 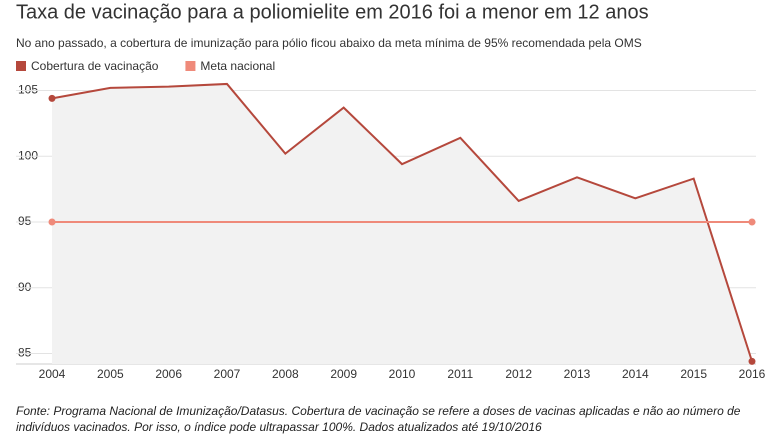 I want to click on legend-label: Meta nacional, so click(x=237, y=66).